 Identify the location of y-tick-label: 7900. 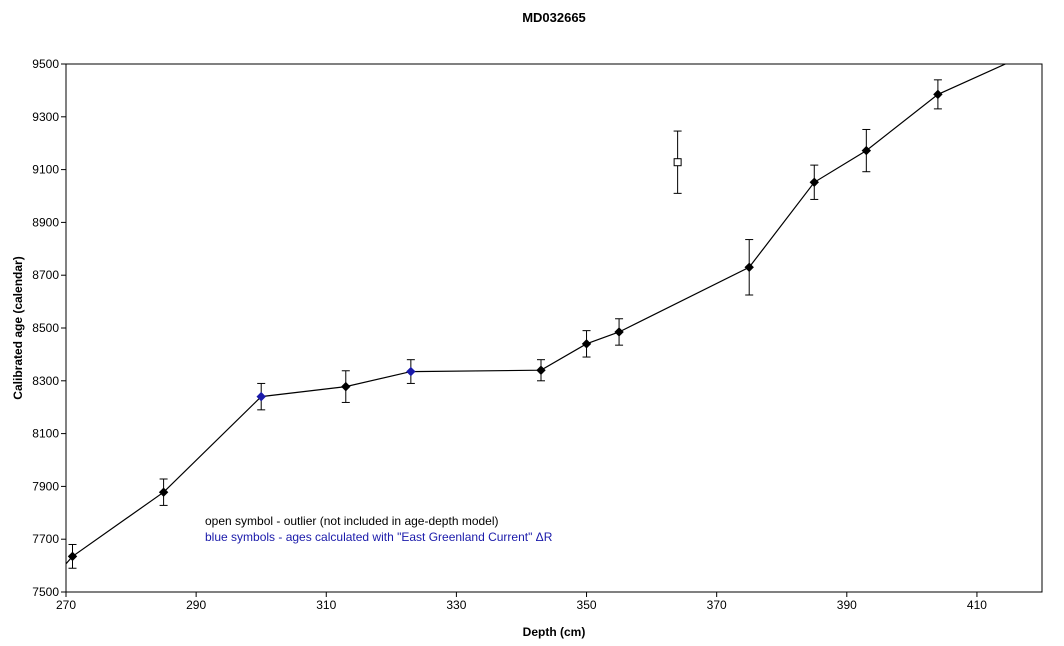
(45, 486).